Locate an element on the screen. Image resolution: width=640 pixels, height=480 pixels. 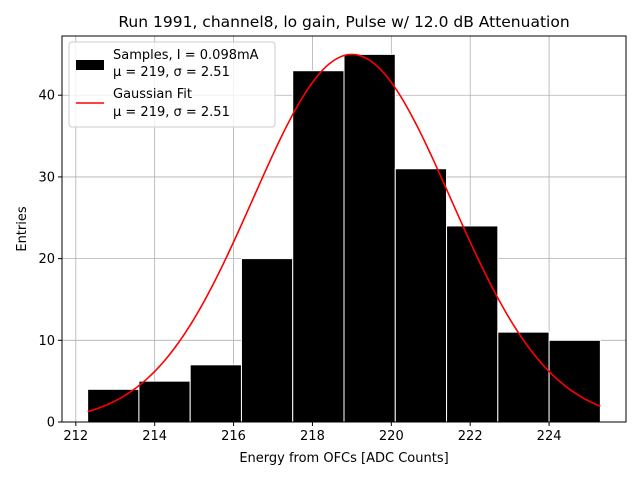
x-tick-label: 216 is located at coordinates (233, 436).